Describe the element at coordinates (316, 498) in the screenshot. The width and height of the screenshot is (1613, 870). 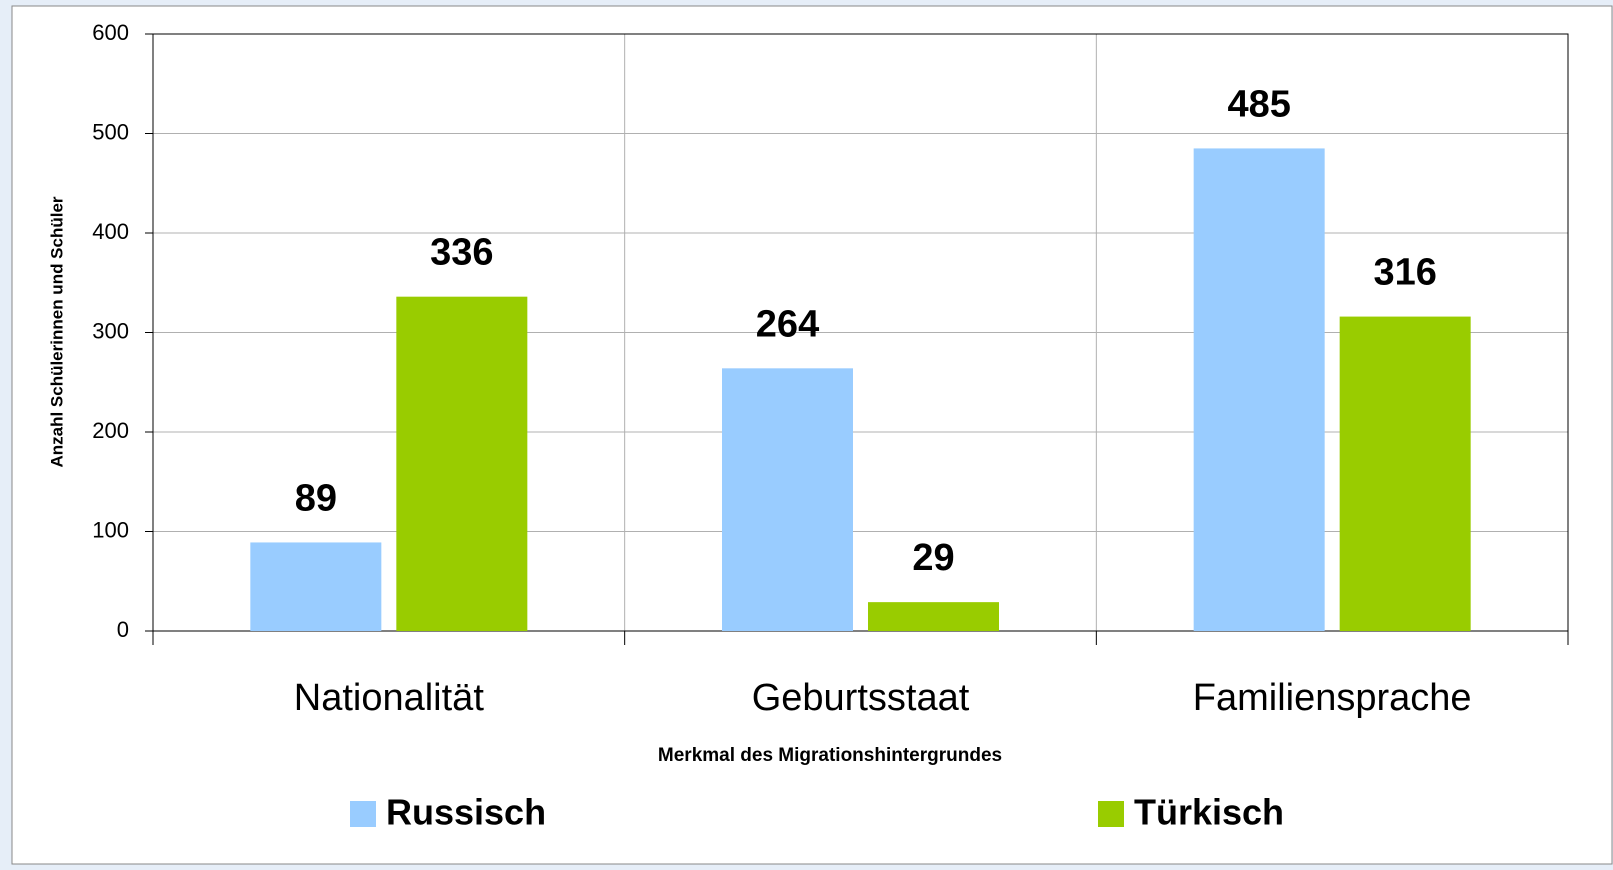
I see `data-label: 89` at that location.